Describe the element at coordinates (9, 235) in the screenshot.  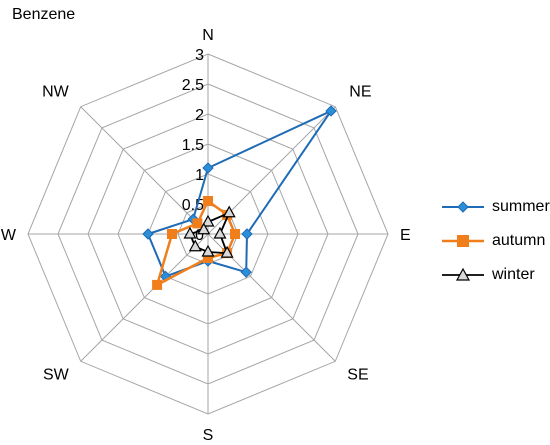
I see `category-label-w: W` at that location.